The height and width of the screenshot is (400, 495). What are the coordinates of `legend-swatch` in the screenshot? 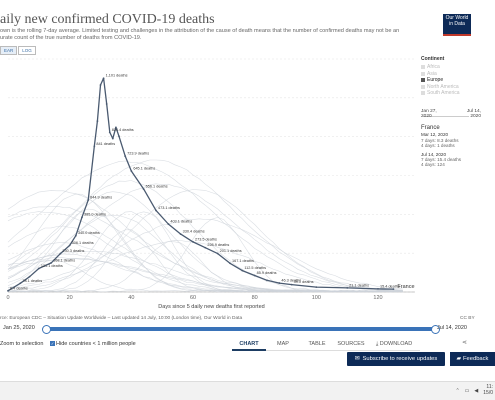 It's located at (423, 73).